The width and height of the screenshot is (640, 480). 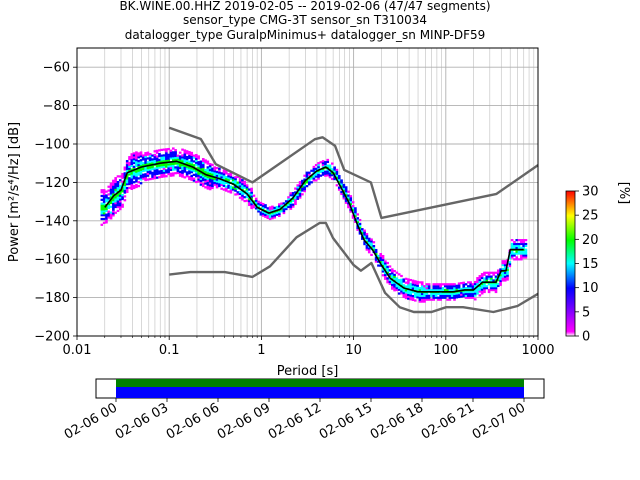 What do you see at coordinates (91, 421) in the screenshot?
I see `timeline-tick-label: 02-06 00` at bounding box center [91, 421].